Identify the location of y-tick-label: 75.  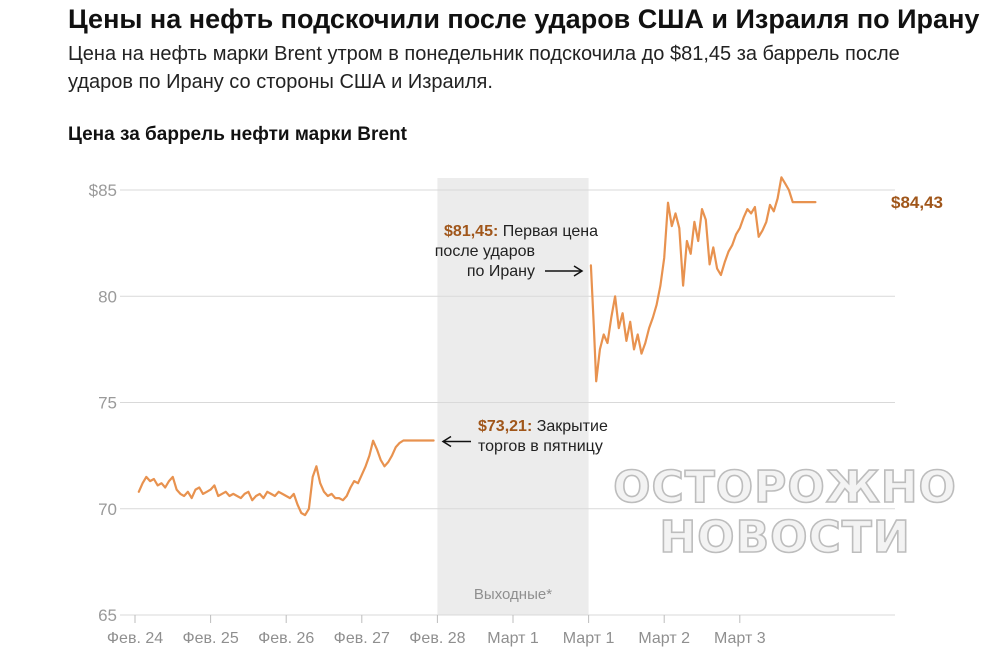
(107, 403).